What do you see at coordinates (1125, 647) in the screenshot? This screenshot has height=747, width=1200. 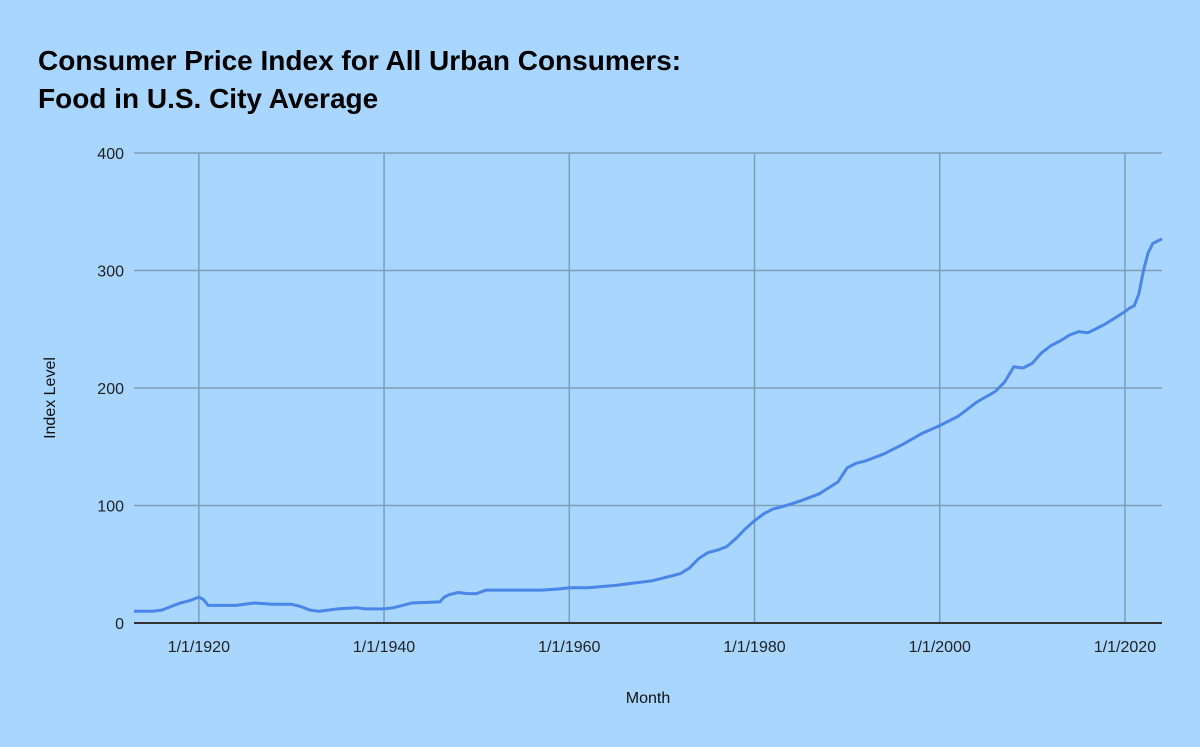 I see `x-tick-label: 1/1/2020` at bounding box center [1125, 647].